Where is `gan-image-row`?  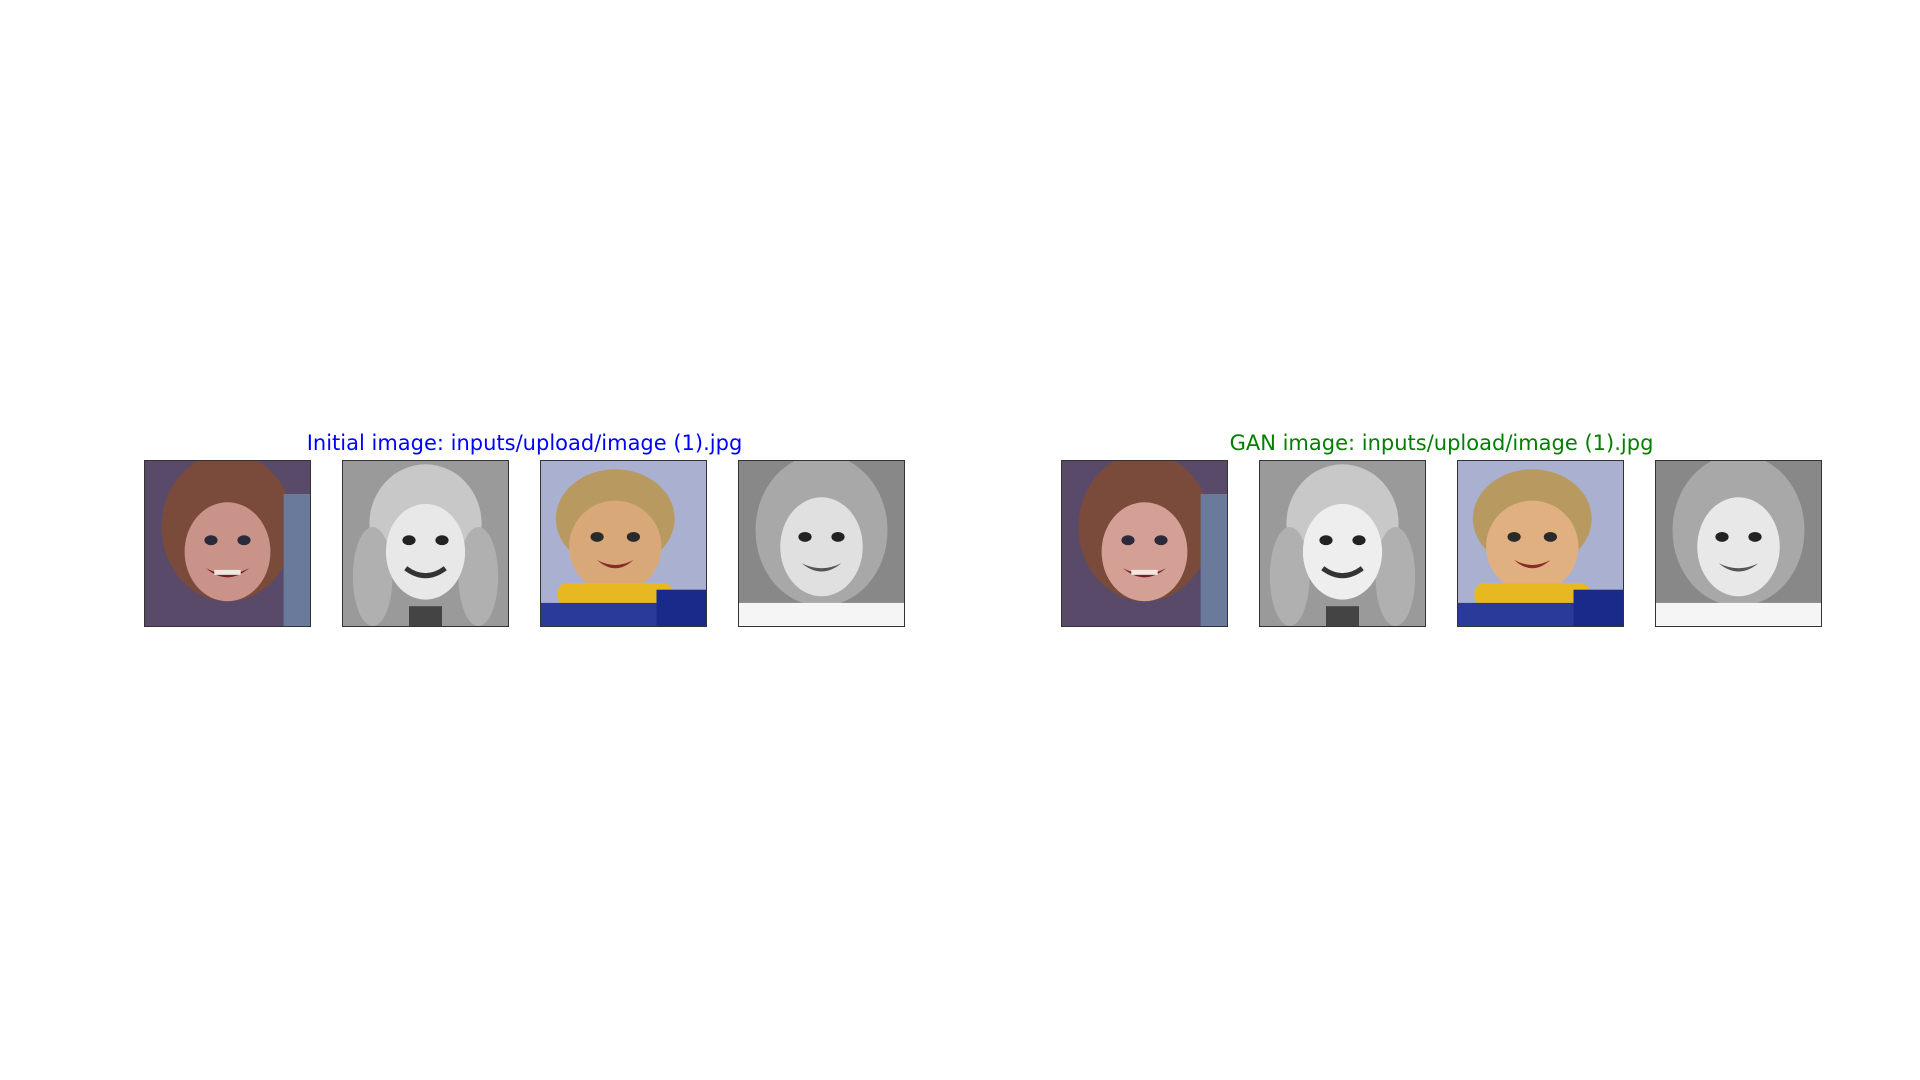
gan-image-row is located at coordinates (1441, 545).